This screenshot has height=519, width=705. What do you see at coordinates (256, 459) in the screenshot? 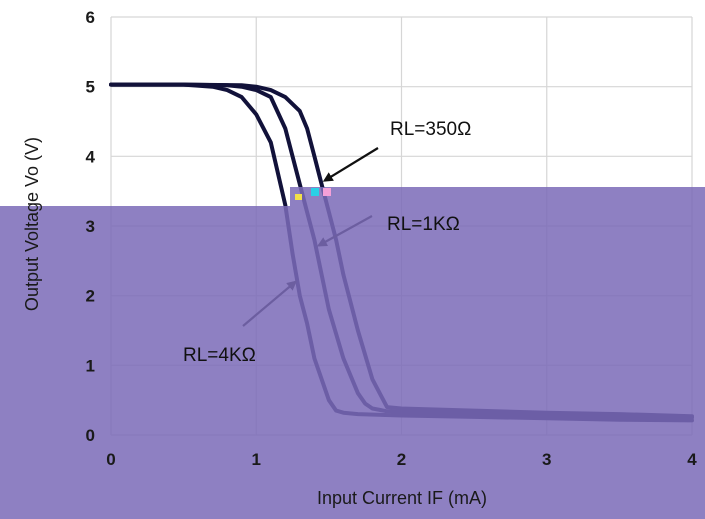
I see `x-tick-label: 1` at bounding box center [256, 459].